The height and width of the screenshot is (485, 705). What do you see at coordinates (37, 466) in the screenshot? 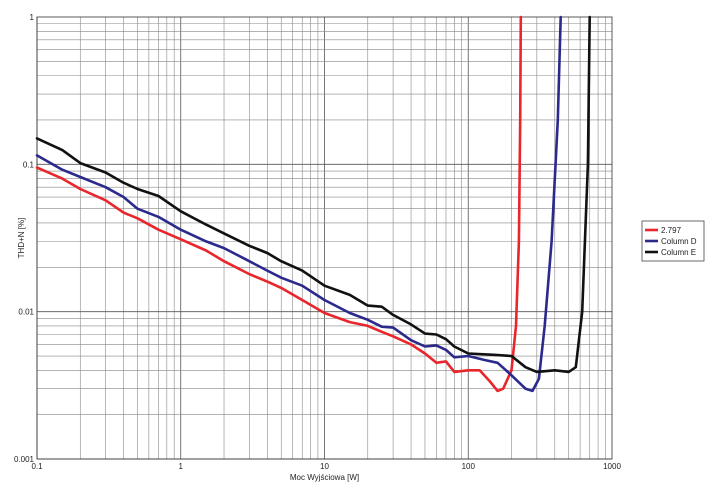
I see `x-tick-label: 0.1` at bounding box center [37, 466].